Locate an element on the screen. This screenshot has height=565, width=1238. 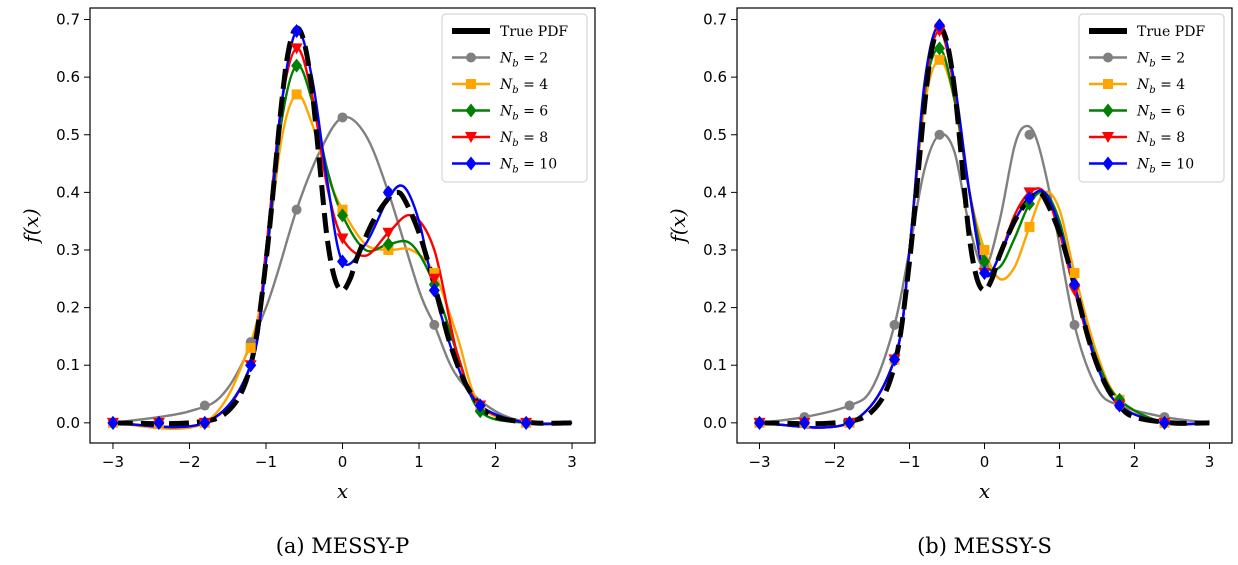
y-tick-label: 0.1 is located at coordinates (715, 365).